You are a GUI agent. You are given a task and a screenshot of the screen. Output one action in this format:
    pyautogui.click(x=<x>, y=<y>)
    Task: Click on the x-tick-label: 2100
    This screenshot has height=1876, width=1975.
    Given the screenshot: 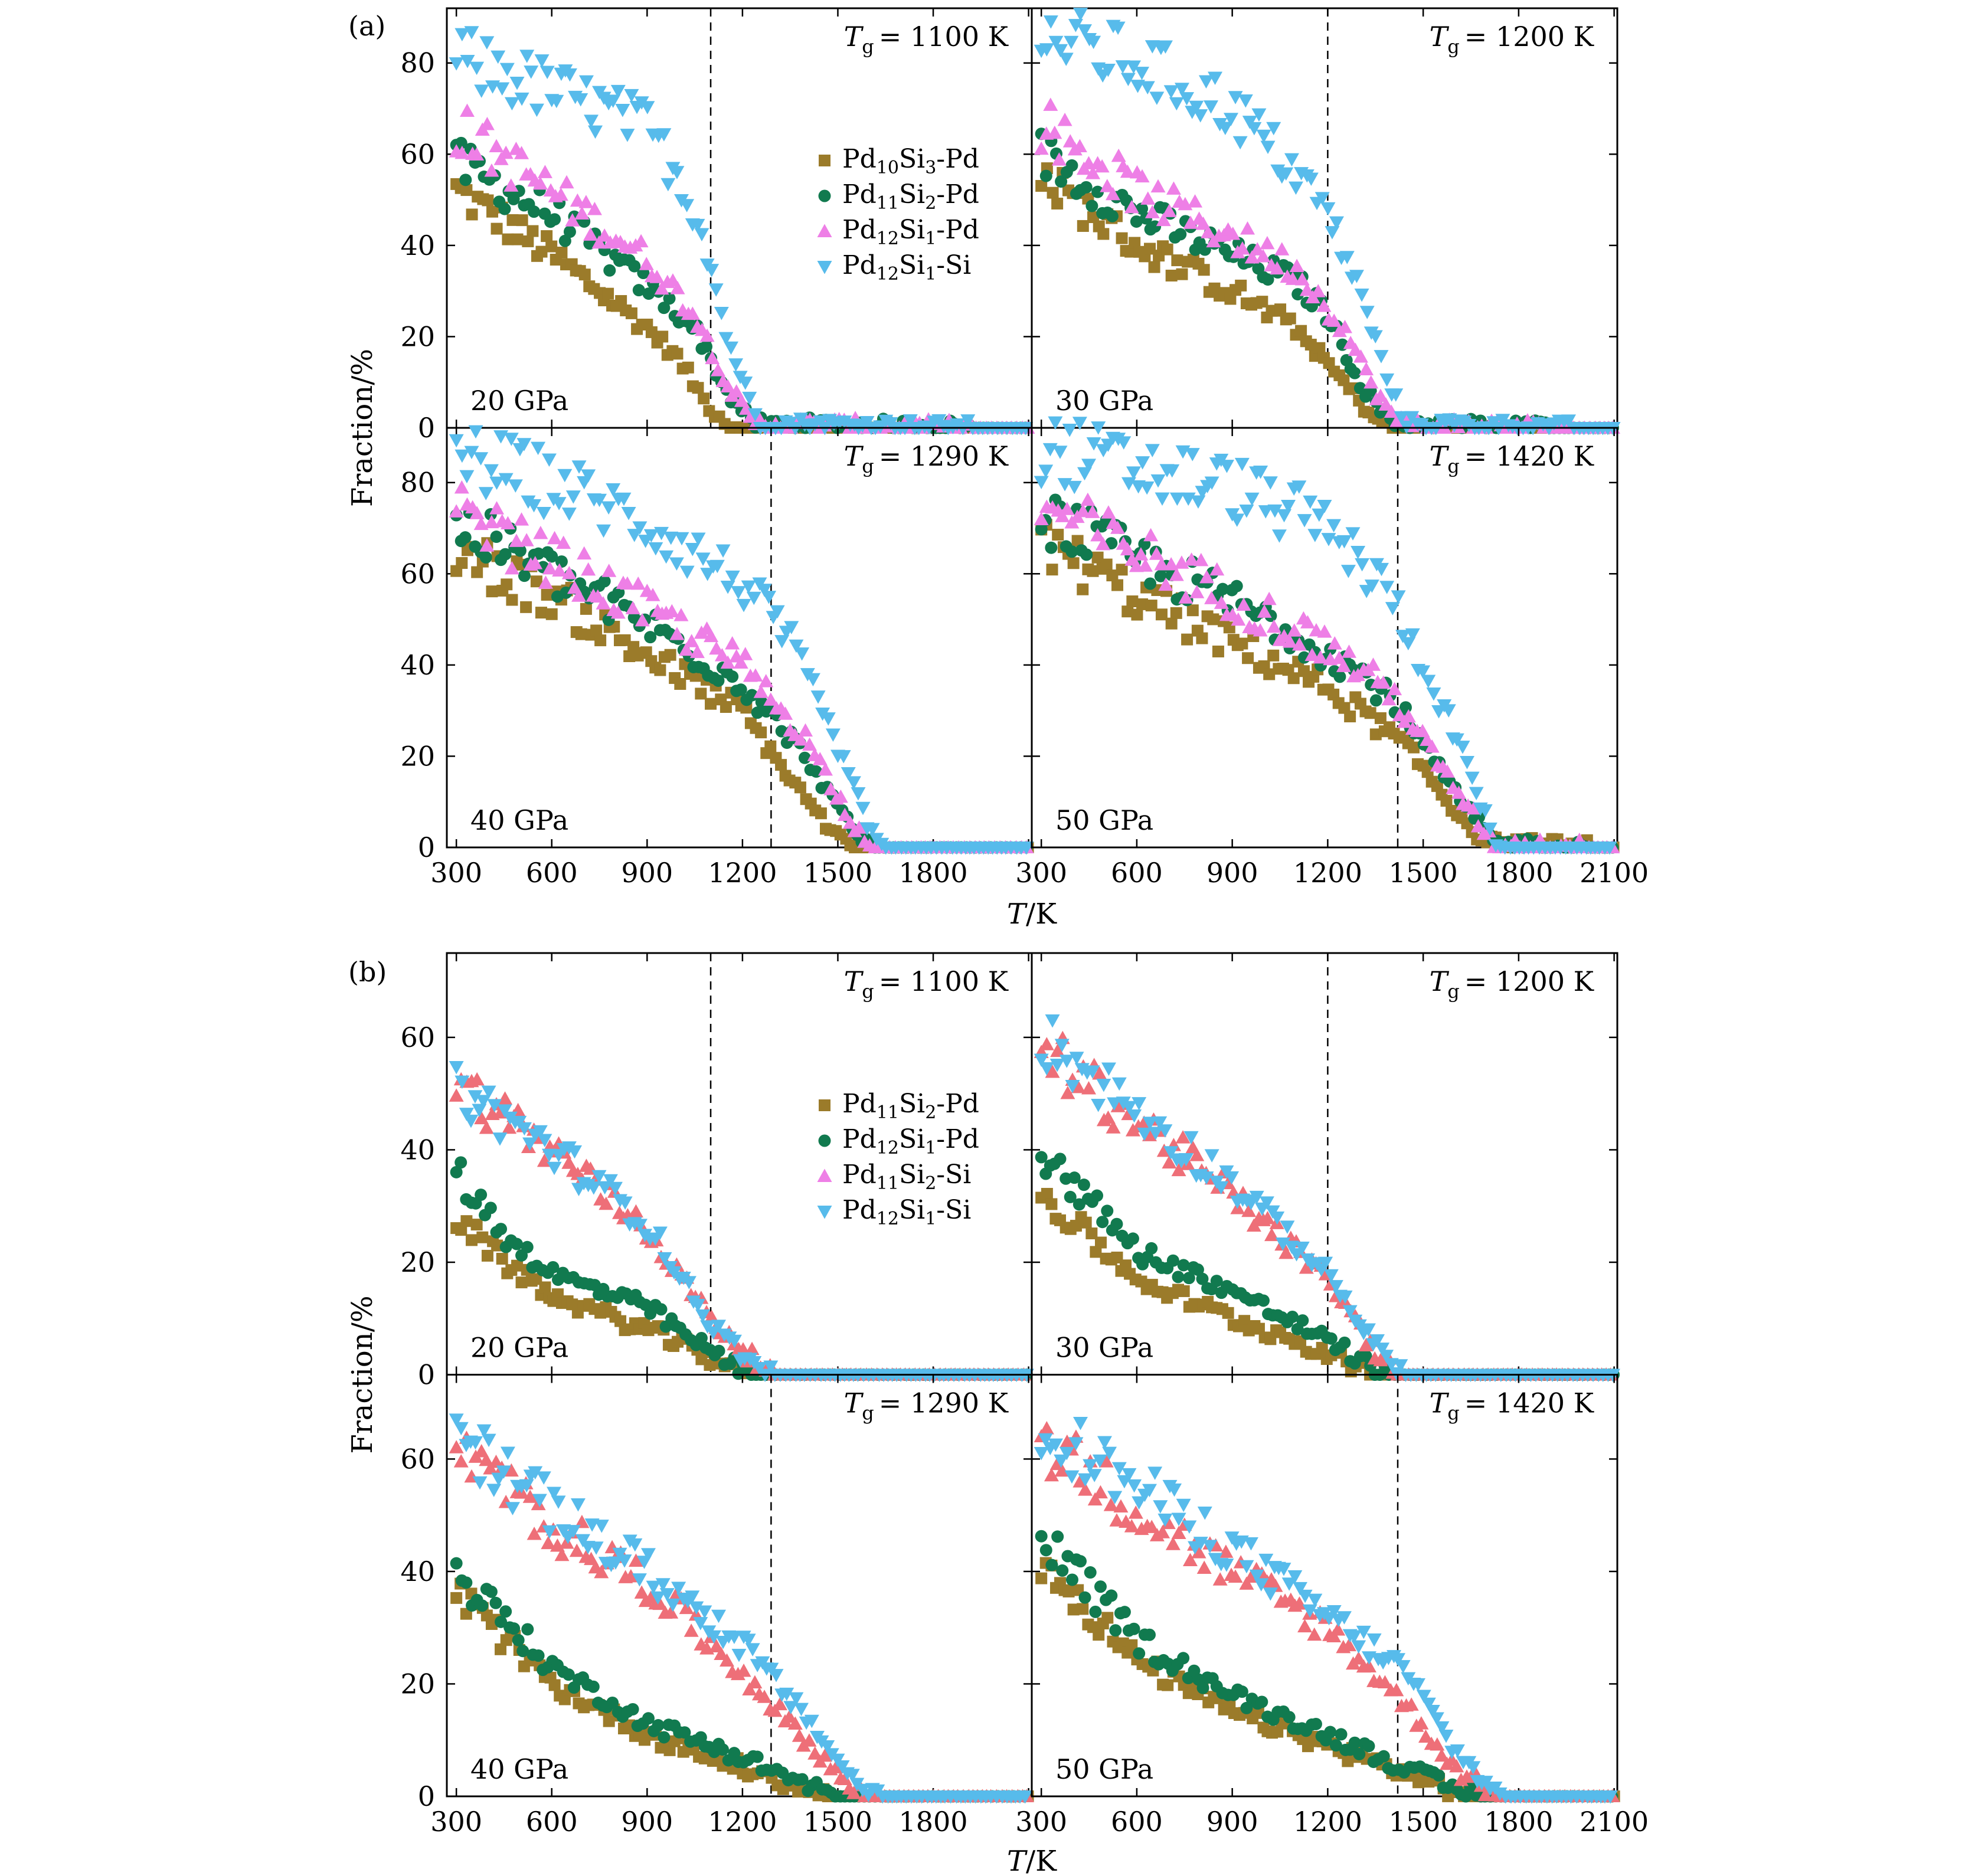 What is the action you would take?
    pyautogui.click(x=1615, y=1822)
    